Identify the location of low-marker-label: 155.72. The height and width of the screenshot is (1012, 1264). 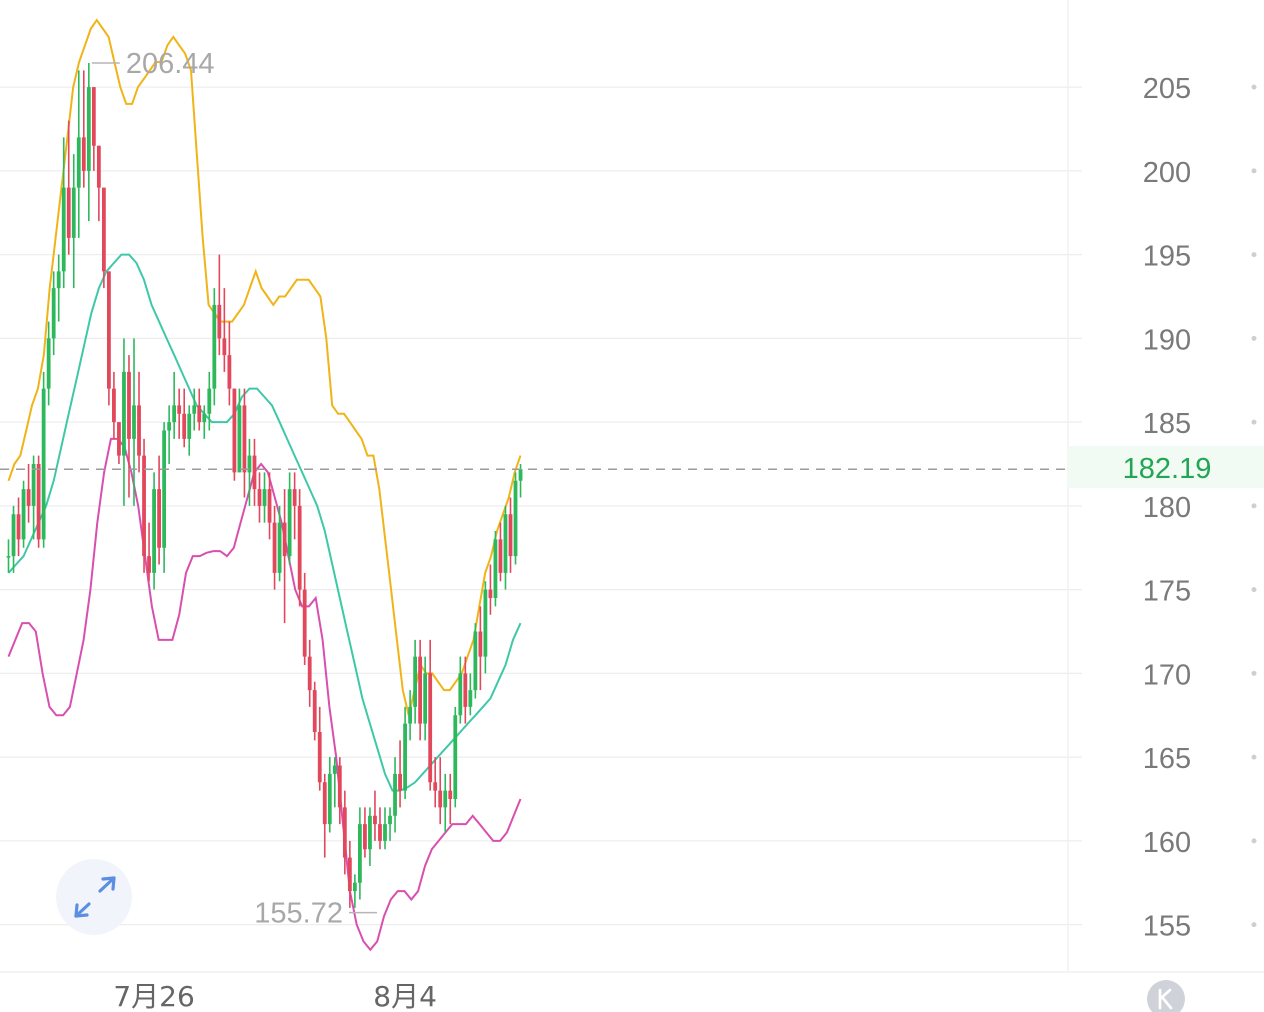
(298, 914).